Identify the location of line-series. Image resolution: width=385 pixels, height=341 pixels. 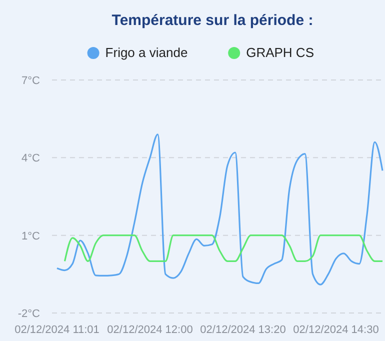
(224, 248).